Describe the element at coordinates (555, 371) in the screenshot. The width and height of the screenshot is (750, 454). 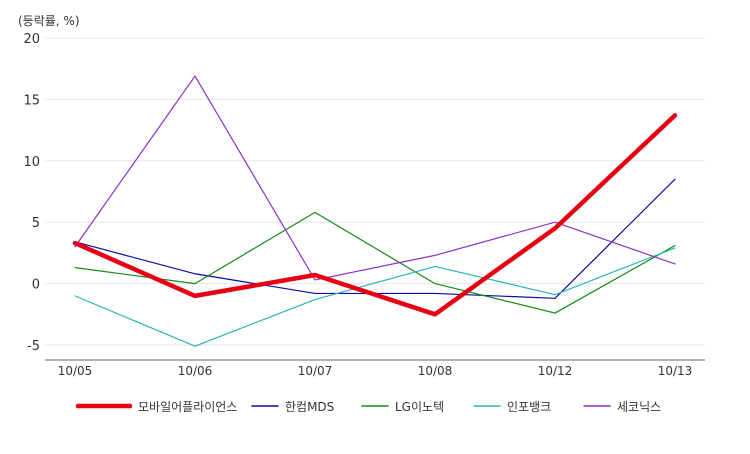
I see `x-tick-label: 10/12` at that location.